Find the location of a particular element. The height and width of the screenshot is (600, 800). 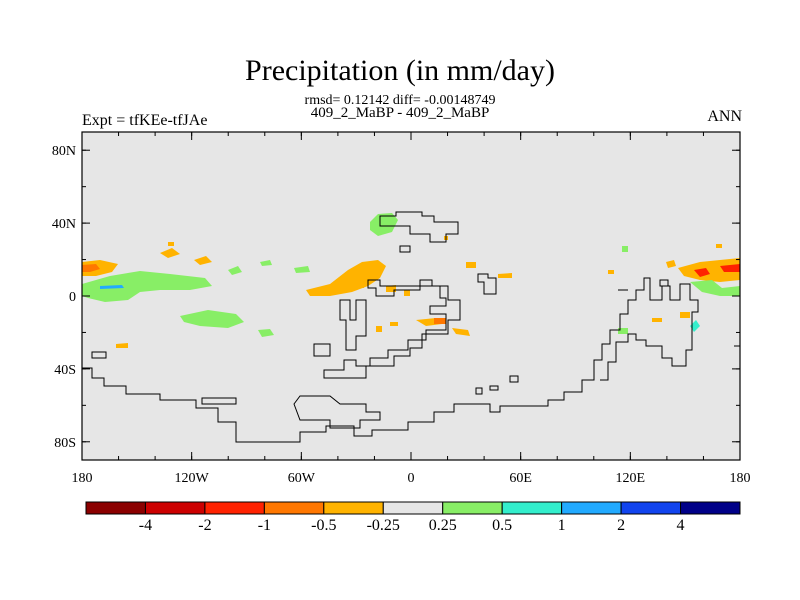

colorbar is located at coordinates (413, 508).